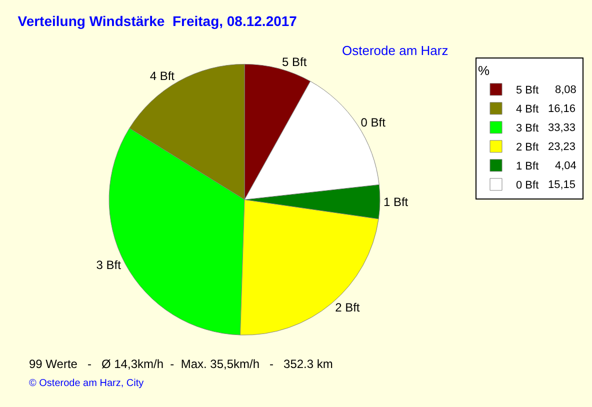  I want to click on slice-label: 5 Bft, so click(295, 61).